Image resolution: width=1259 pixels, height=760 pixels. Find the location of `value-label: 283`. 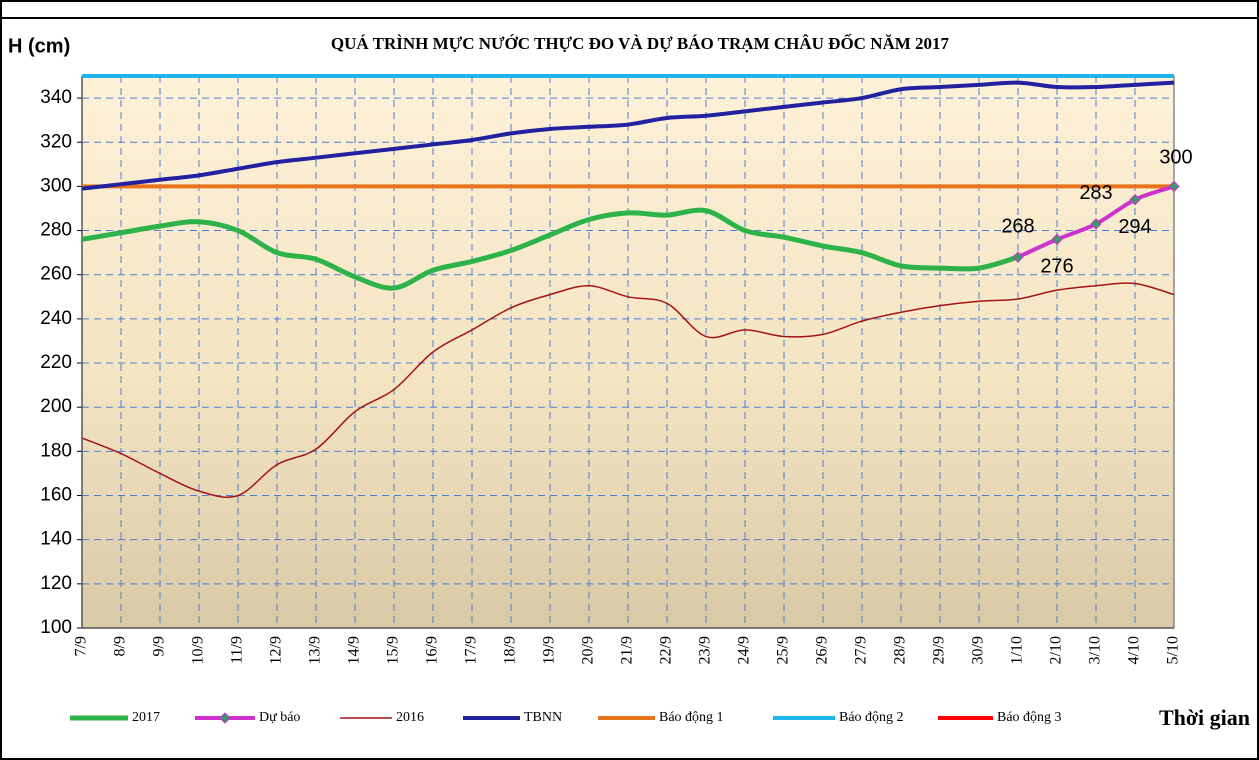

value-label: 283 is located at coordinates (1095, 193).